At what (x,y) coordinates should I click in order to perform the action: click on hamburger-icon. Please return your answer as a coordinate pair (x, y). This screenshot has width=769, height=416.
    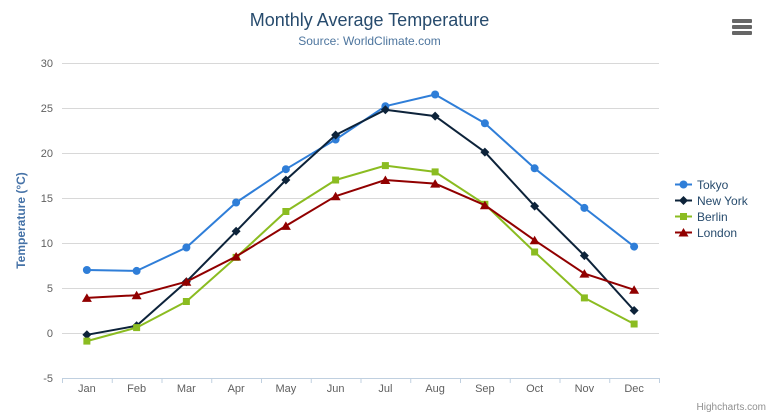
    Looking at the image, I should click on (743, 27).